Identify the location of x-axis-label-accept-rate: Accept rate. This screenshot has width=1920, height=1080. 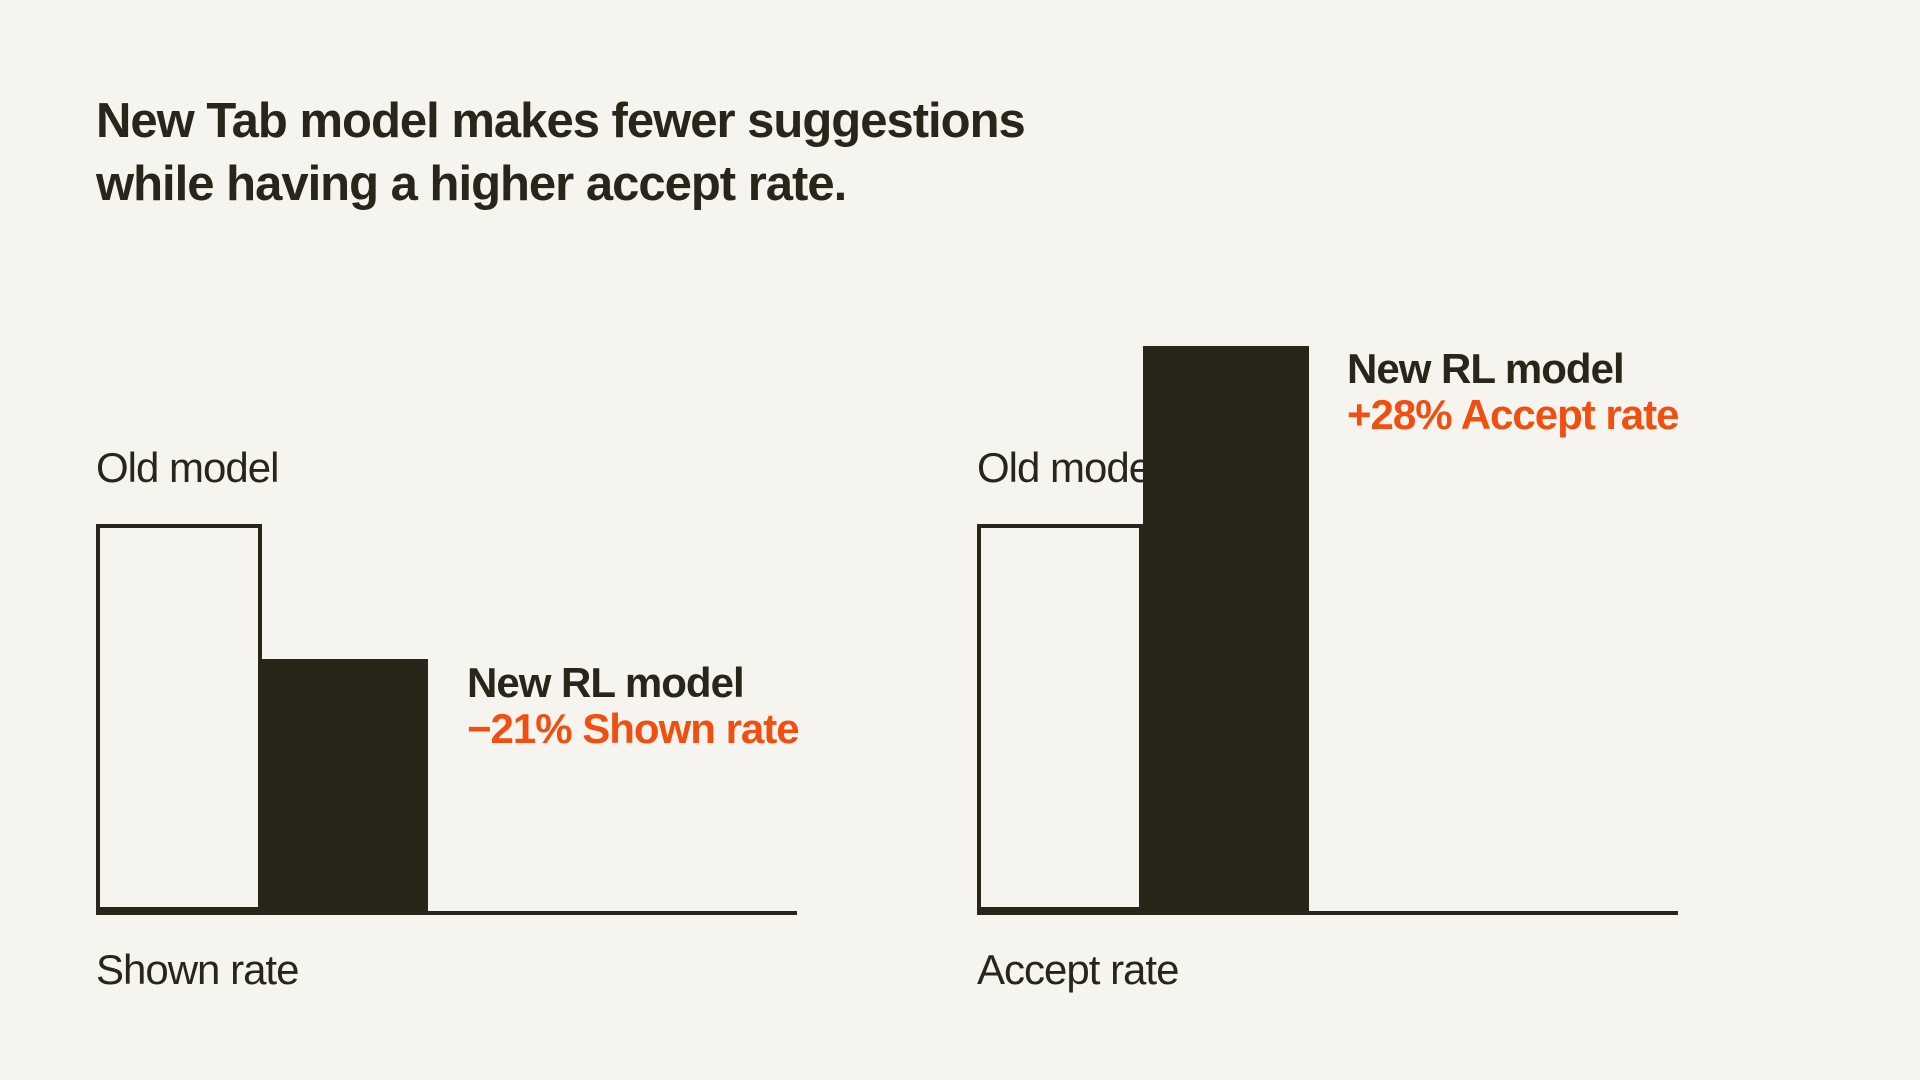
(1078, 969).